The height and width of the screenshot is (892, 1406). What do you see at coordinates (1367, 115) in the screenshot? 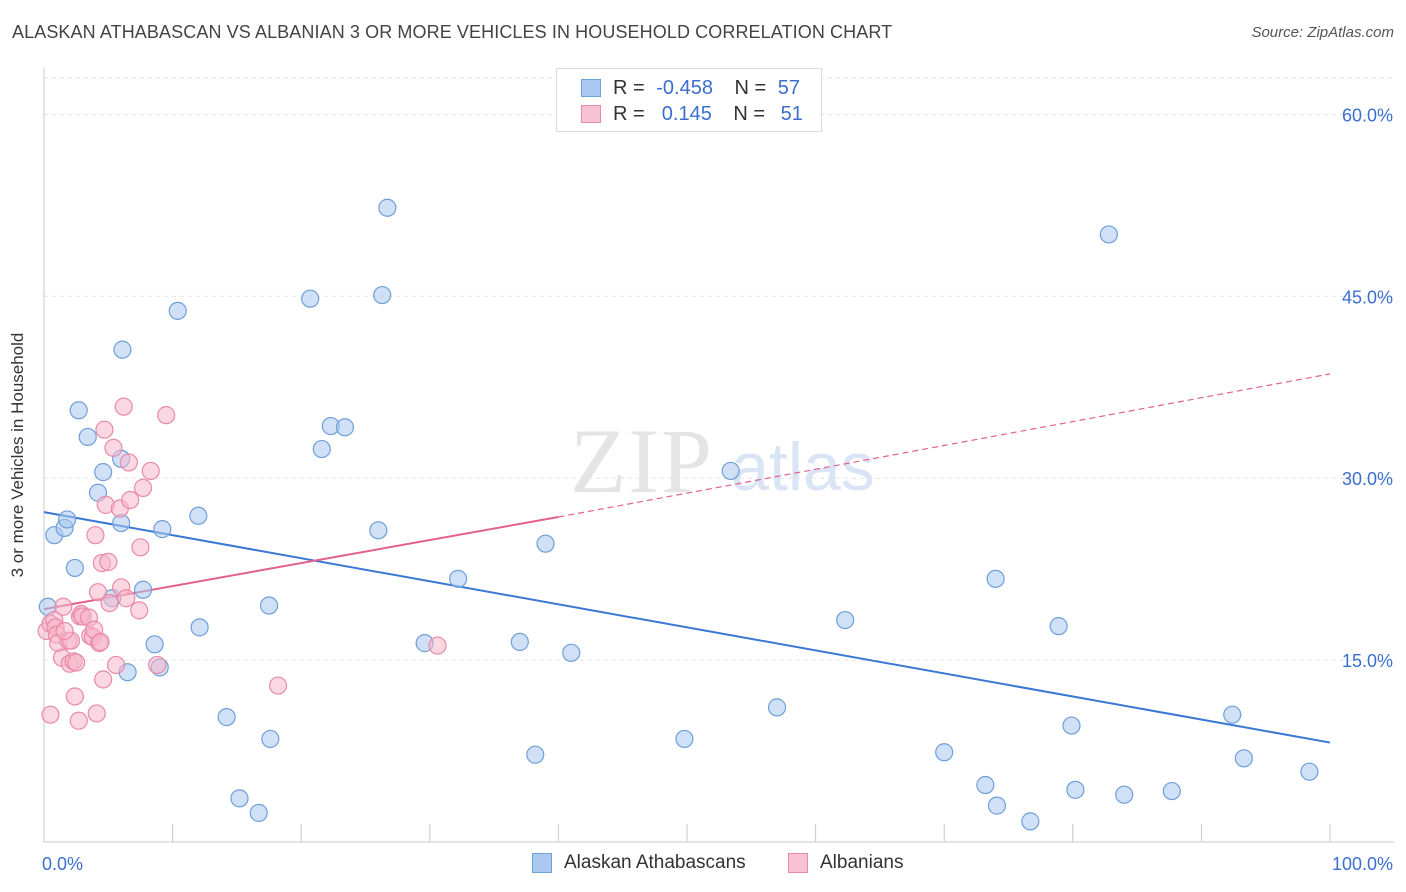
I see `y-tick-label-60: 60.0%` at bounding box center [1367, 115].